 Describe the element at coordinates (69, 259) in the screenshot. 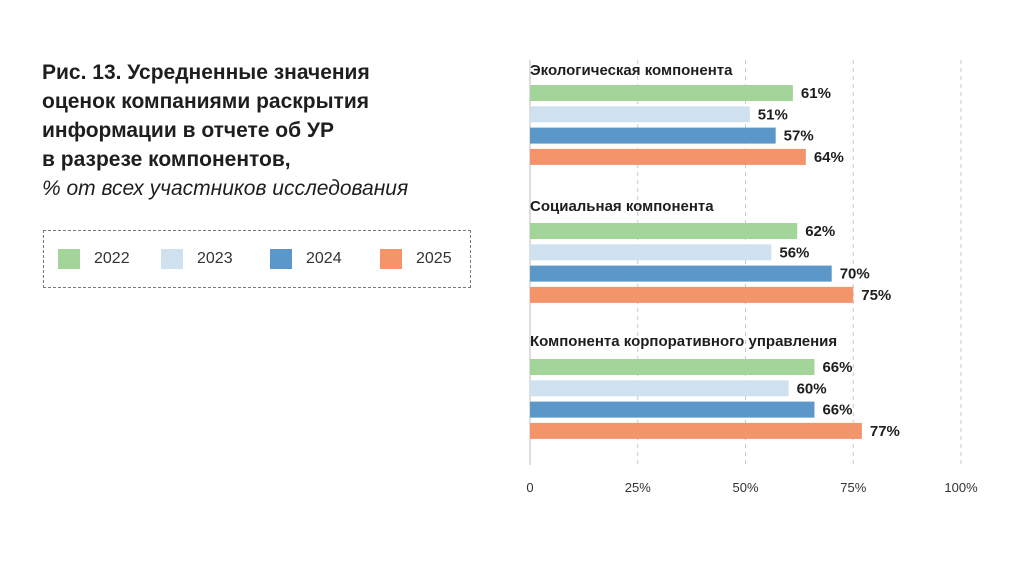

I see `legend-swatch-2022` at that location.